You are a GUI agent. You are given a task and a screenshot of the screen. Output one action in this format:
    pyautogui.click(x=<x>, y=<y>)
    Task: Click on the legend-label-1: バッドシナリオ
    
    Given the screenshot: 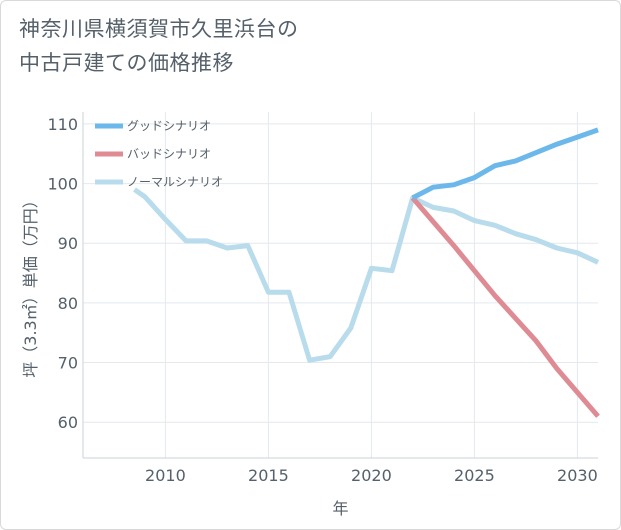 What is the action you would take?
    pyautogui.click(x=169, y=154)
    